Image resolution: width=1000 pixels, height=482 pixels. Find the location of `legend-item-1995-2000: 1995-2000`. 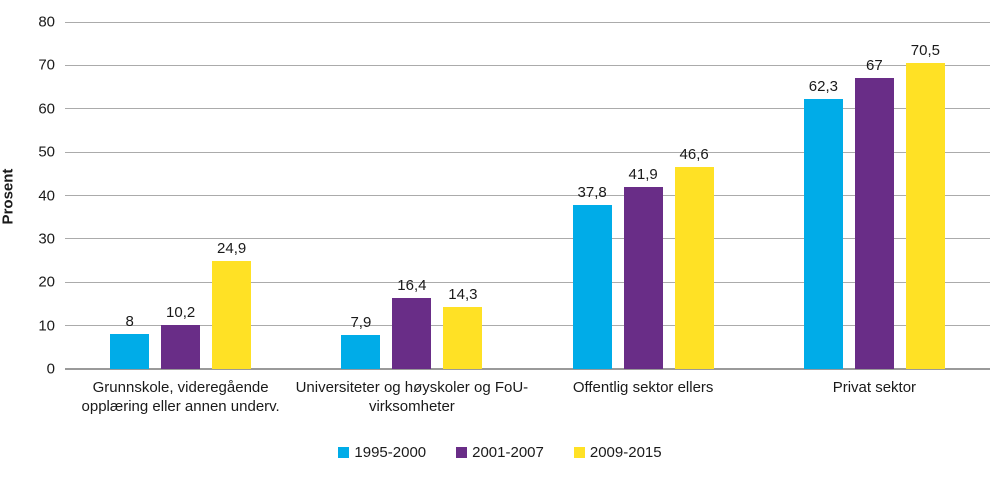

legend-item-1995-2000: 1995-2000 is located at coordinates (382, 452).